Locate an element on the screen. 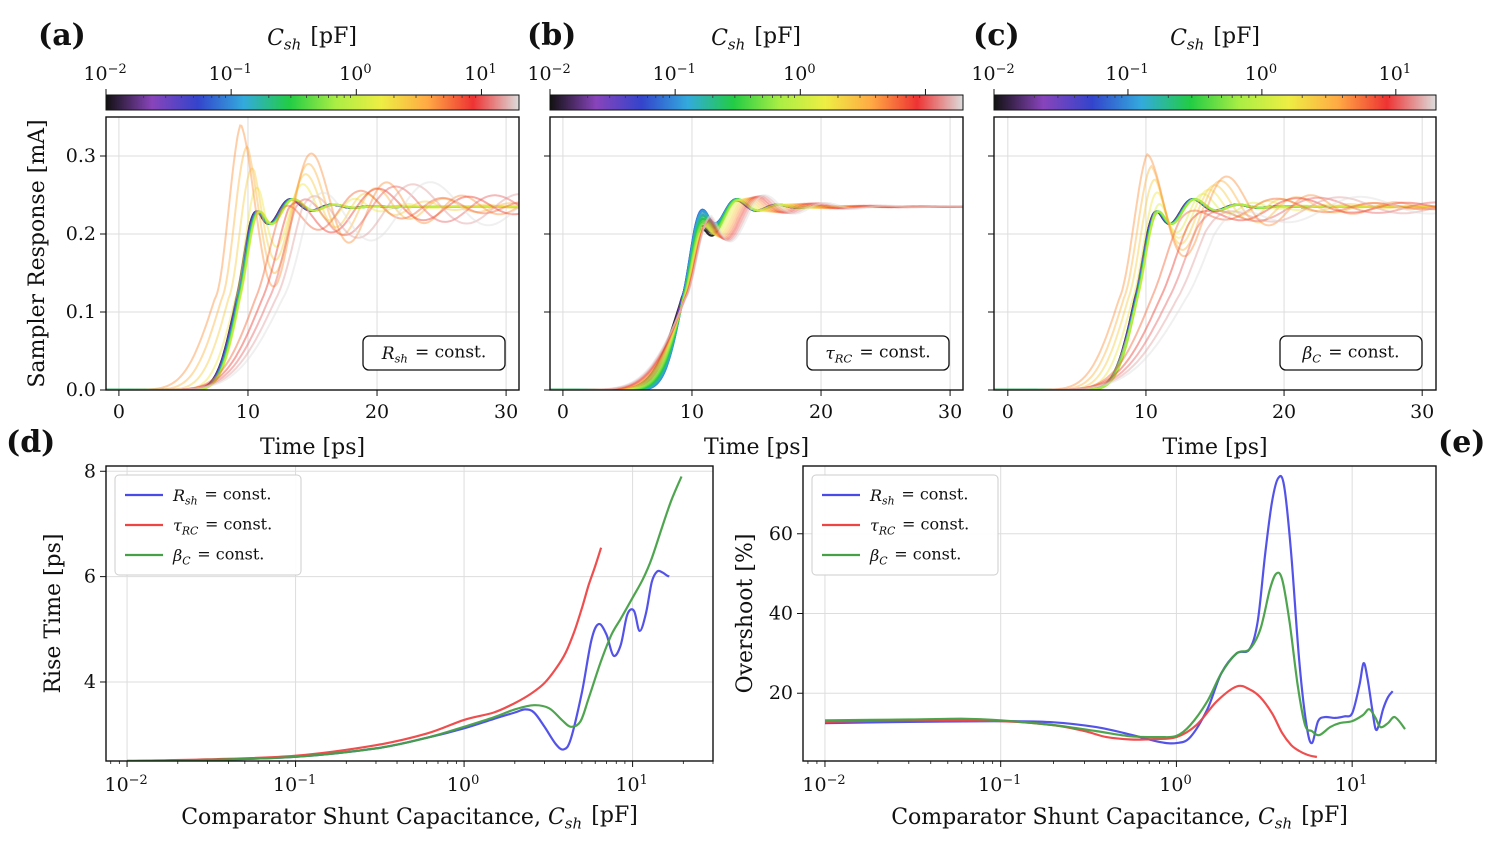  colorbar-title-b: Csh [pF] is located at coordinates (756, 39).